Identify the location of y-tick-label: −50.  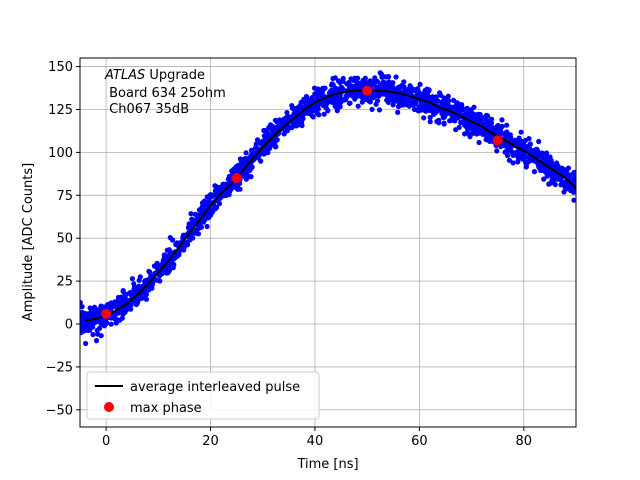
(59, 410).